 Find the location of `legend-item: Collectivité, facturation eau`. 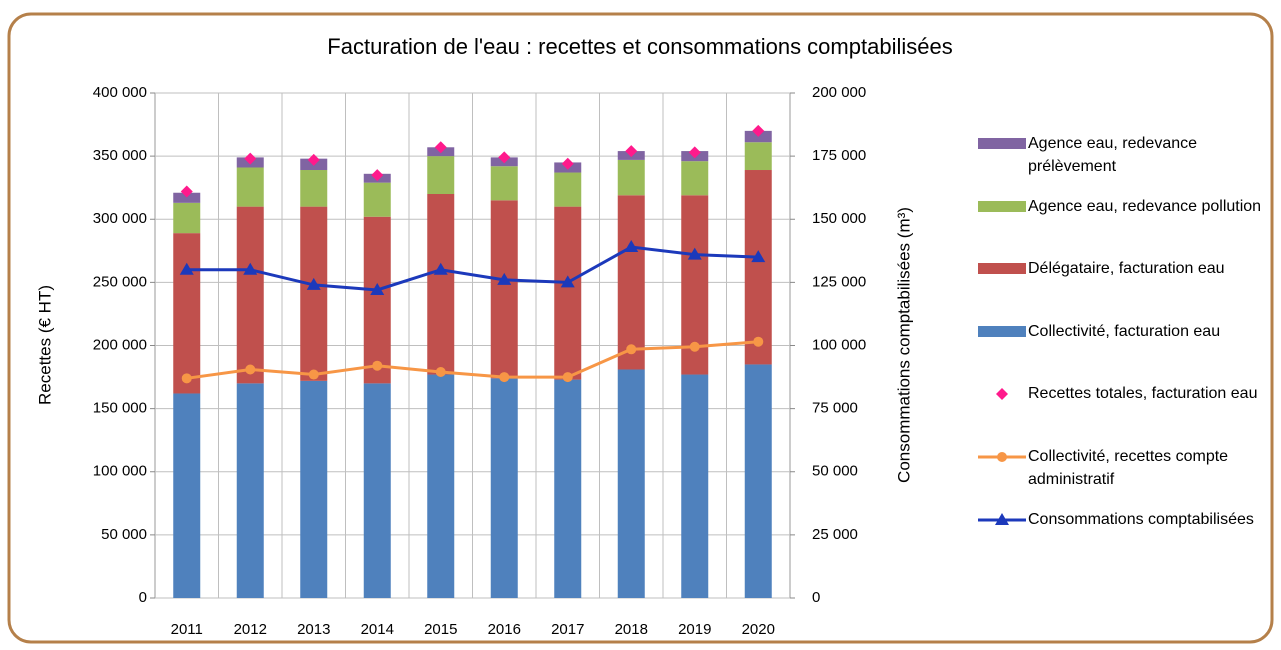

legend-item: Collectivité, facturation eau is located at coordinates (1123, 351).